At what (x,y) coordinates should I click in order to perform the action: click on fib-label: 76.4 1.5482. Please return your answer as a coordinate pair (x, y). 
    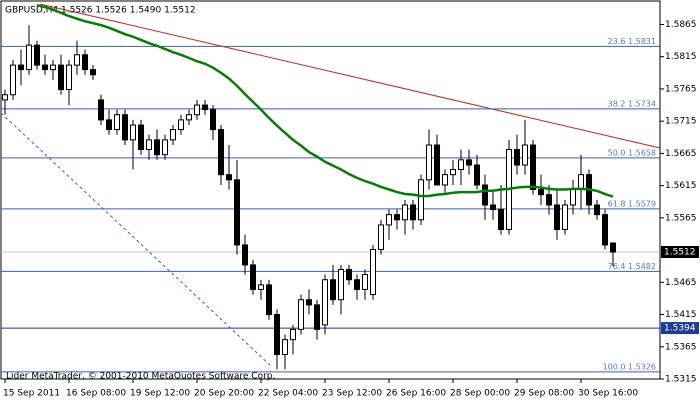
    Looking at the image, I should click on (632, 266).